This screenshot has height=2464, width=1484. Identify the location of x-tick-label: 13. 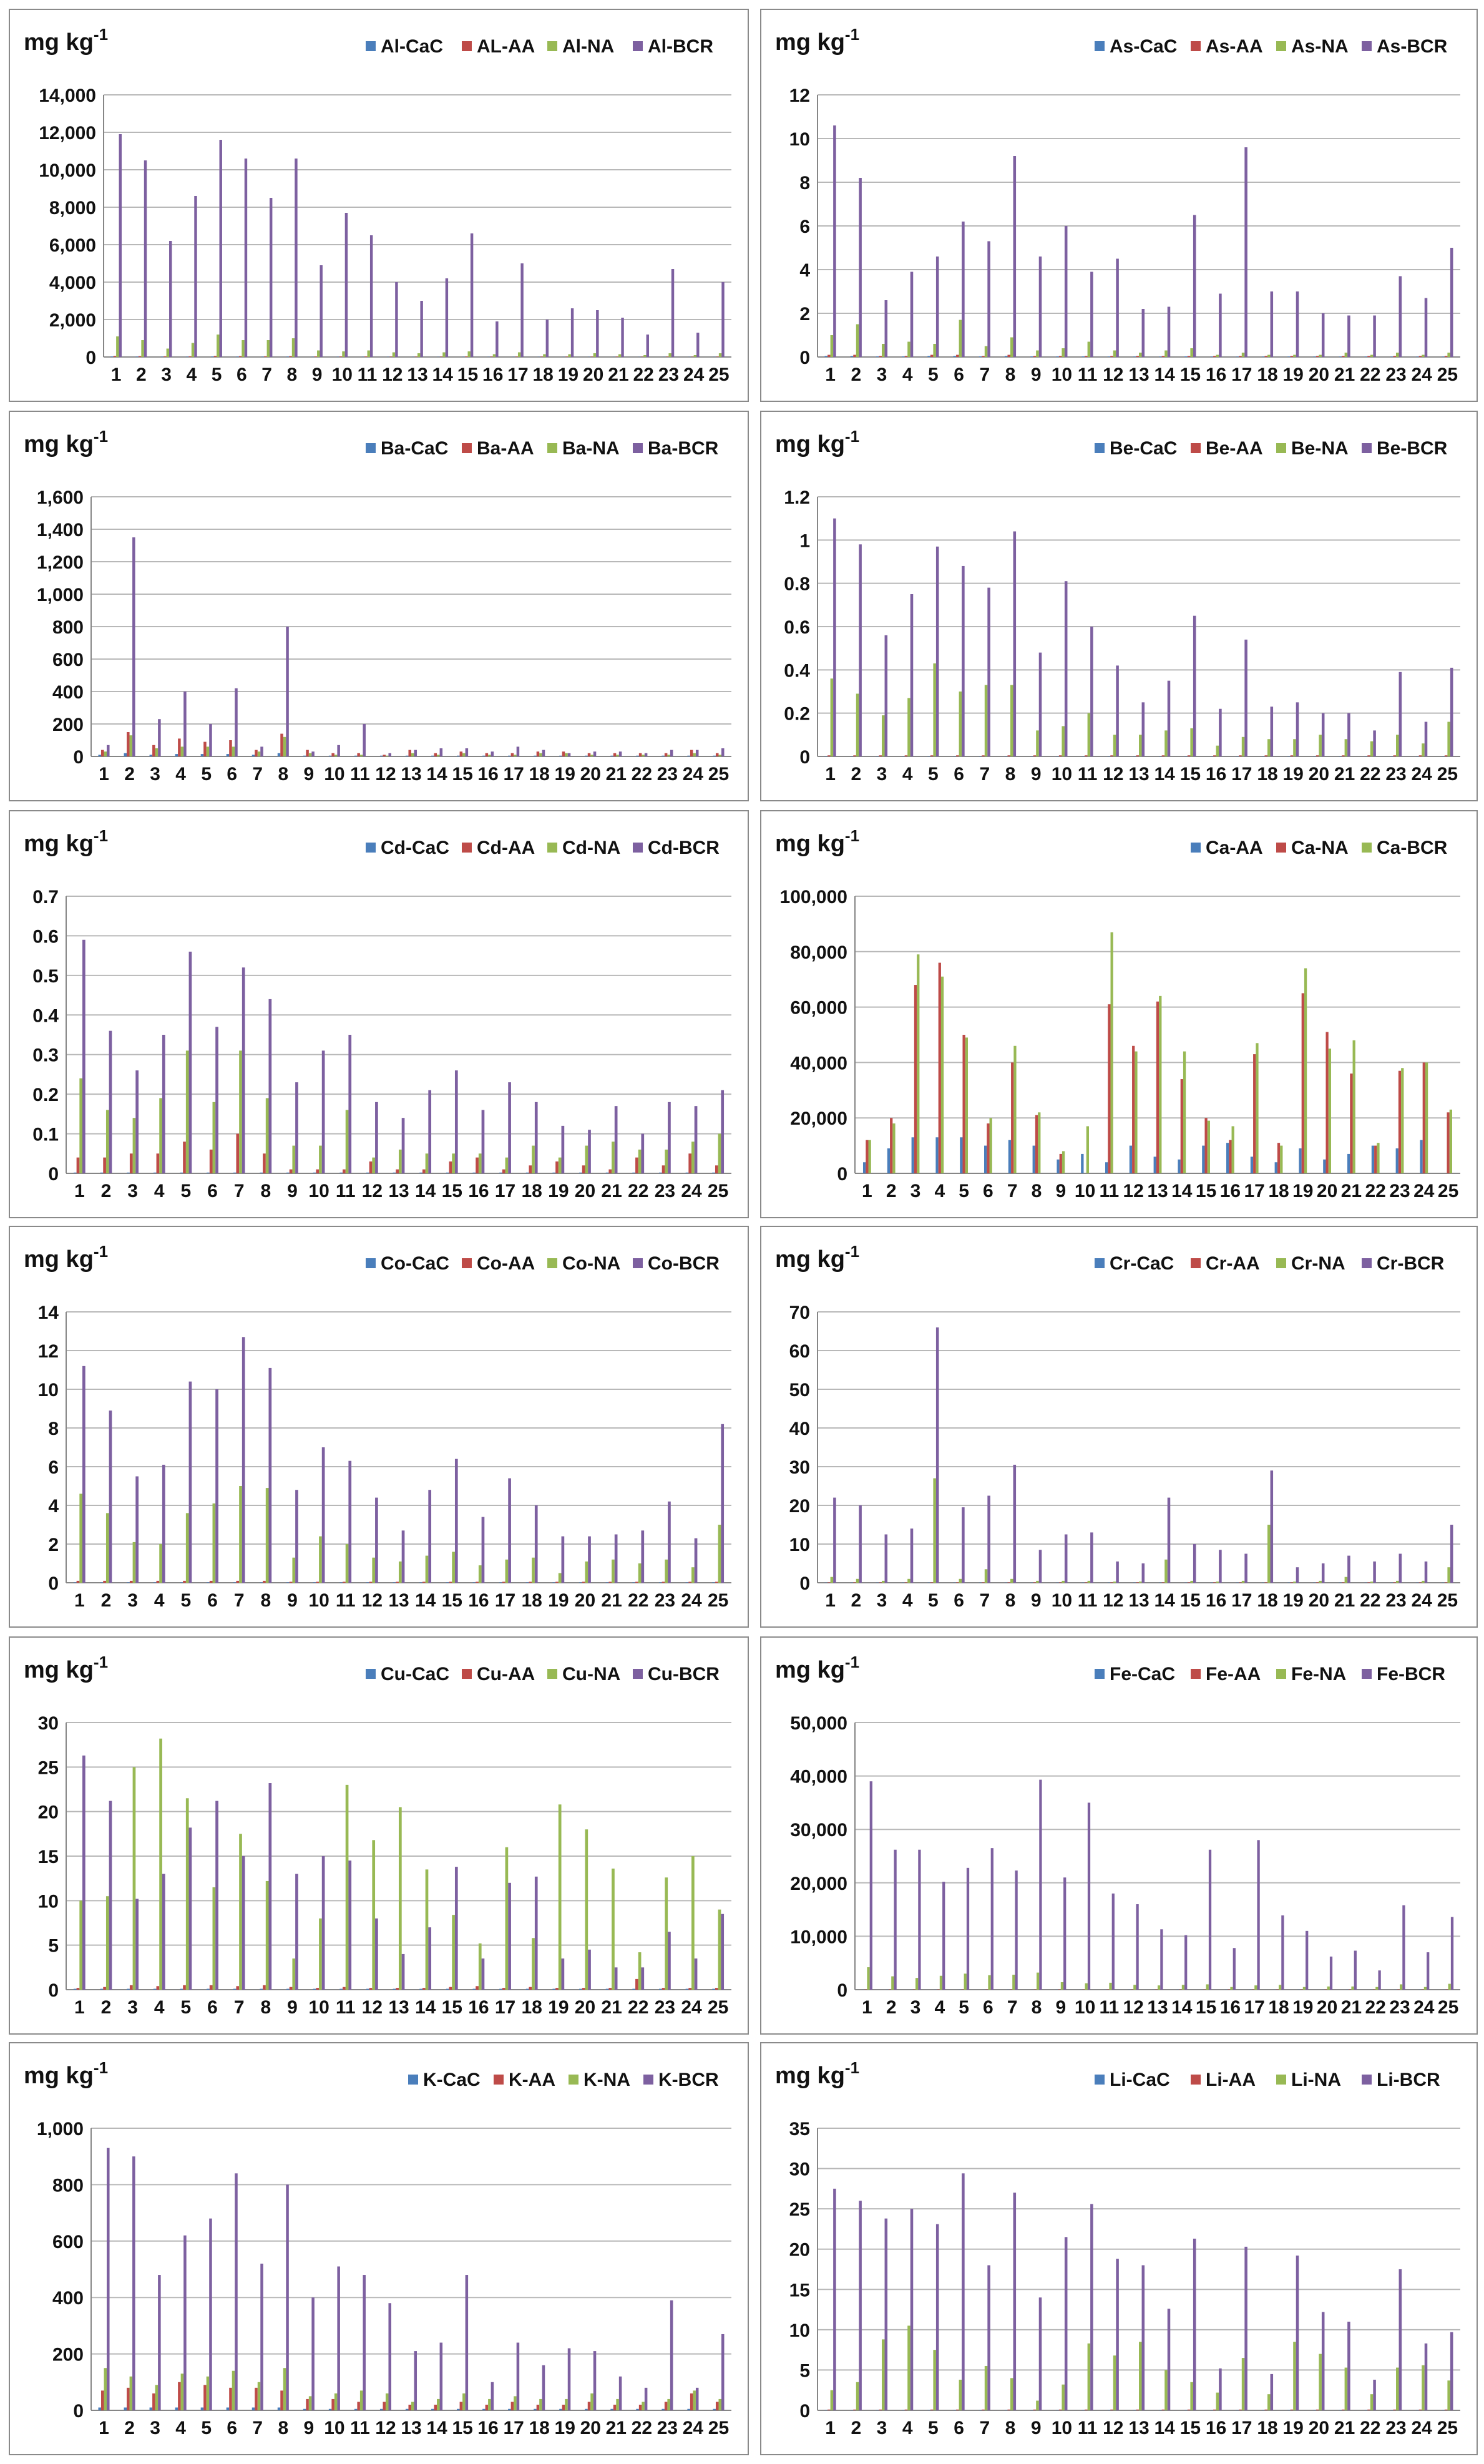
(398, 1191).